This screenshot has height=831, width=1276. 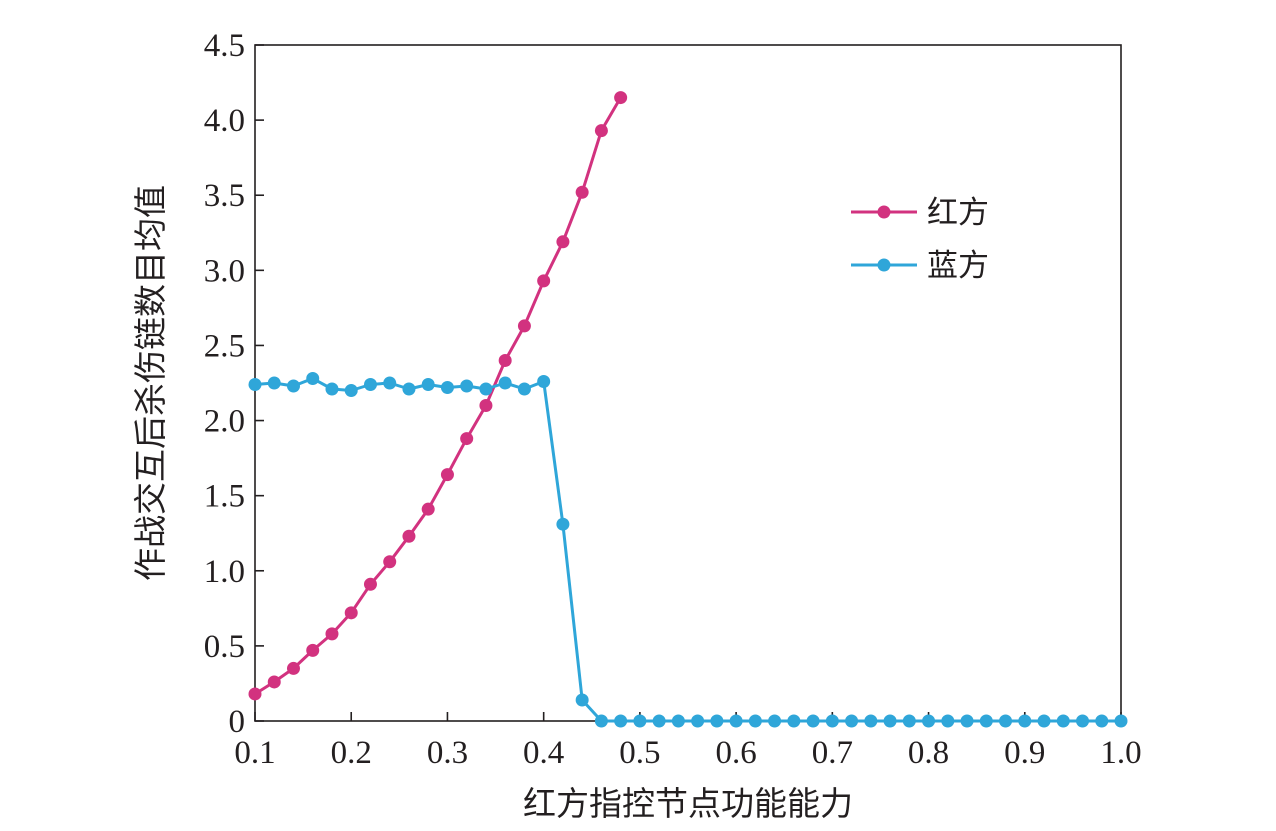 What do you see at coordinates (150, 383) in the screenshot?
I see `y-axis-title: 作战交互后杀伤链数目均值` at bounding box center [150, 383].